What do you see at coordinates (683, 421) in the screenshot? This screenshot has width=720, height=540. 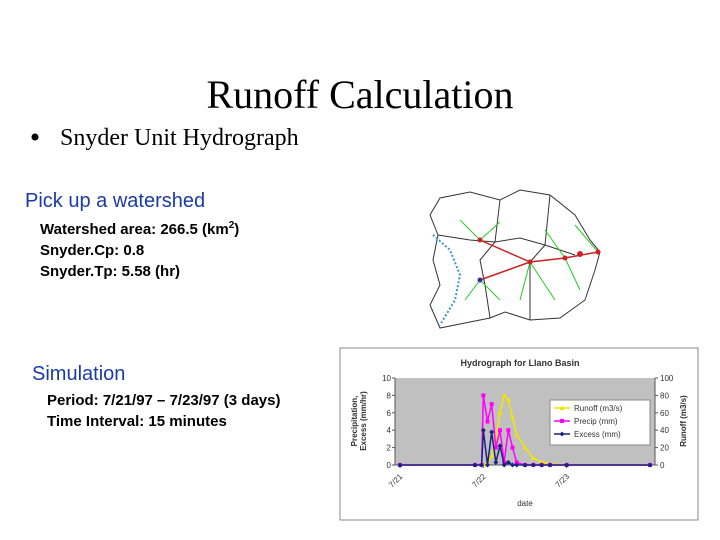 I see `y2-axis-title: Runoff (m3/s)` at bounding box center [683, 421].